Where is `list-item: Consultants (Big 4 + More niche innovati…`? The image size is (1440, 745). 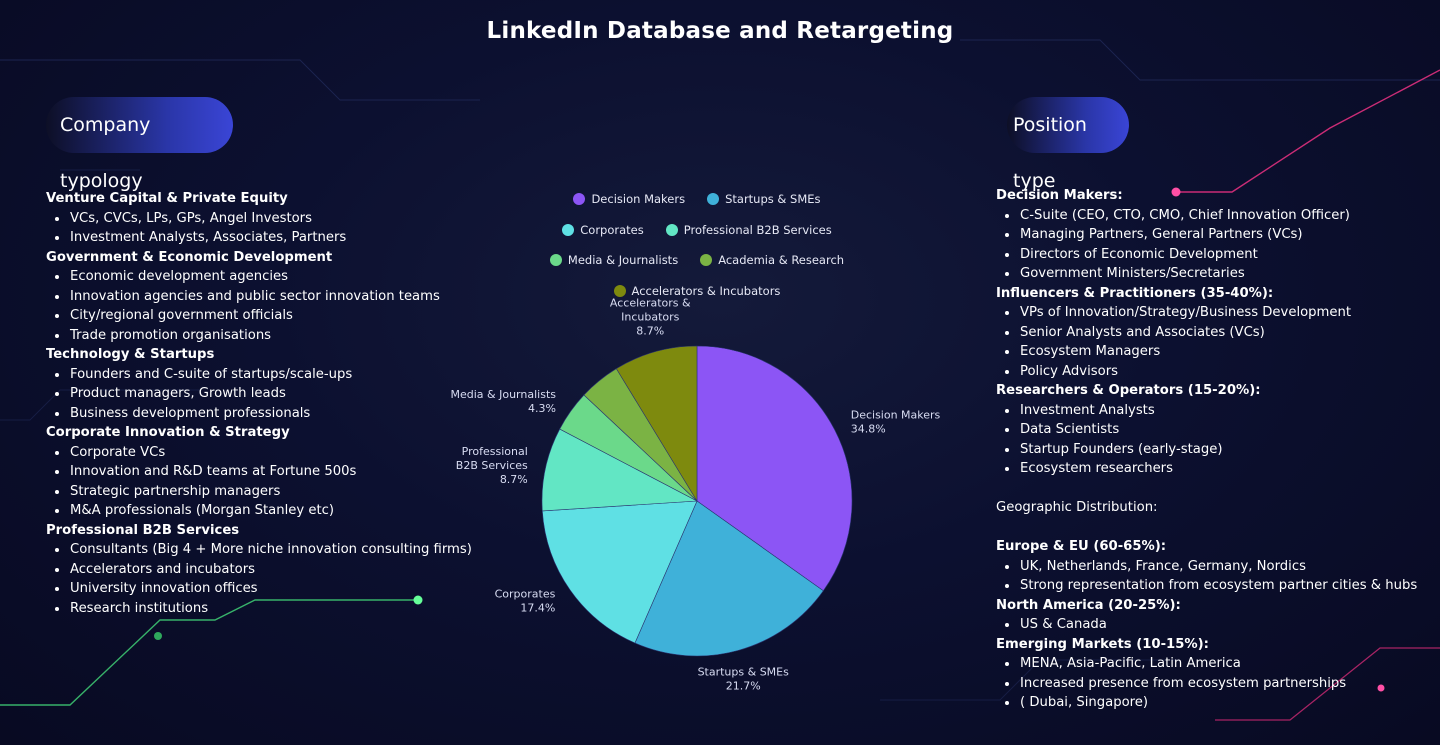
list-item: Consultants (Big 4 + More niche innovati… is located at coordinates (259, 550).